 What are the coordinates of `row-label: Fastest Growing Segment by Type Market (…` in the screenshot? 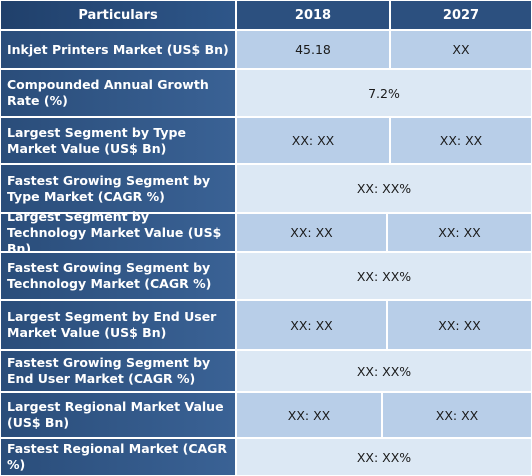 It's located at (118, 188).